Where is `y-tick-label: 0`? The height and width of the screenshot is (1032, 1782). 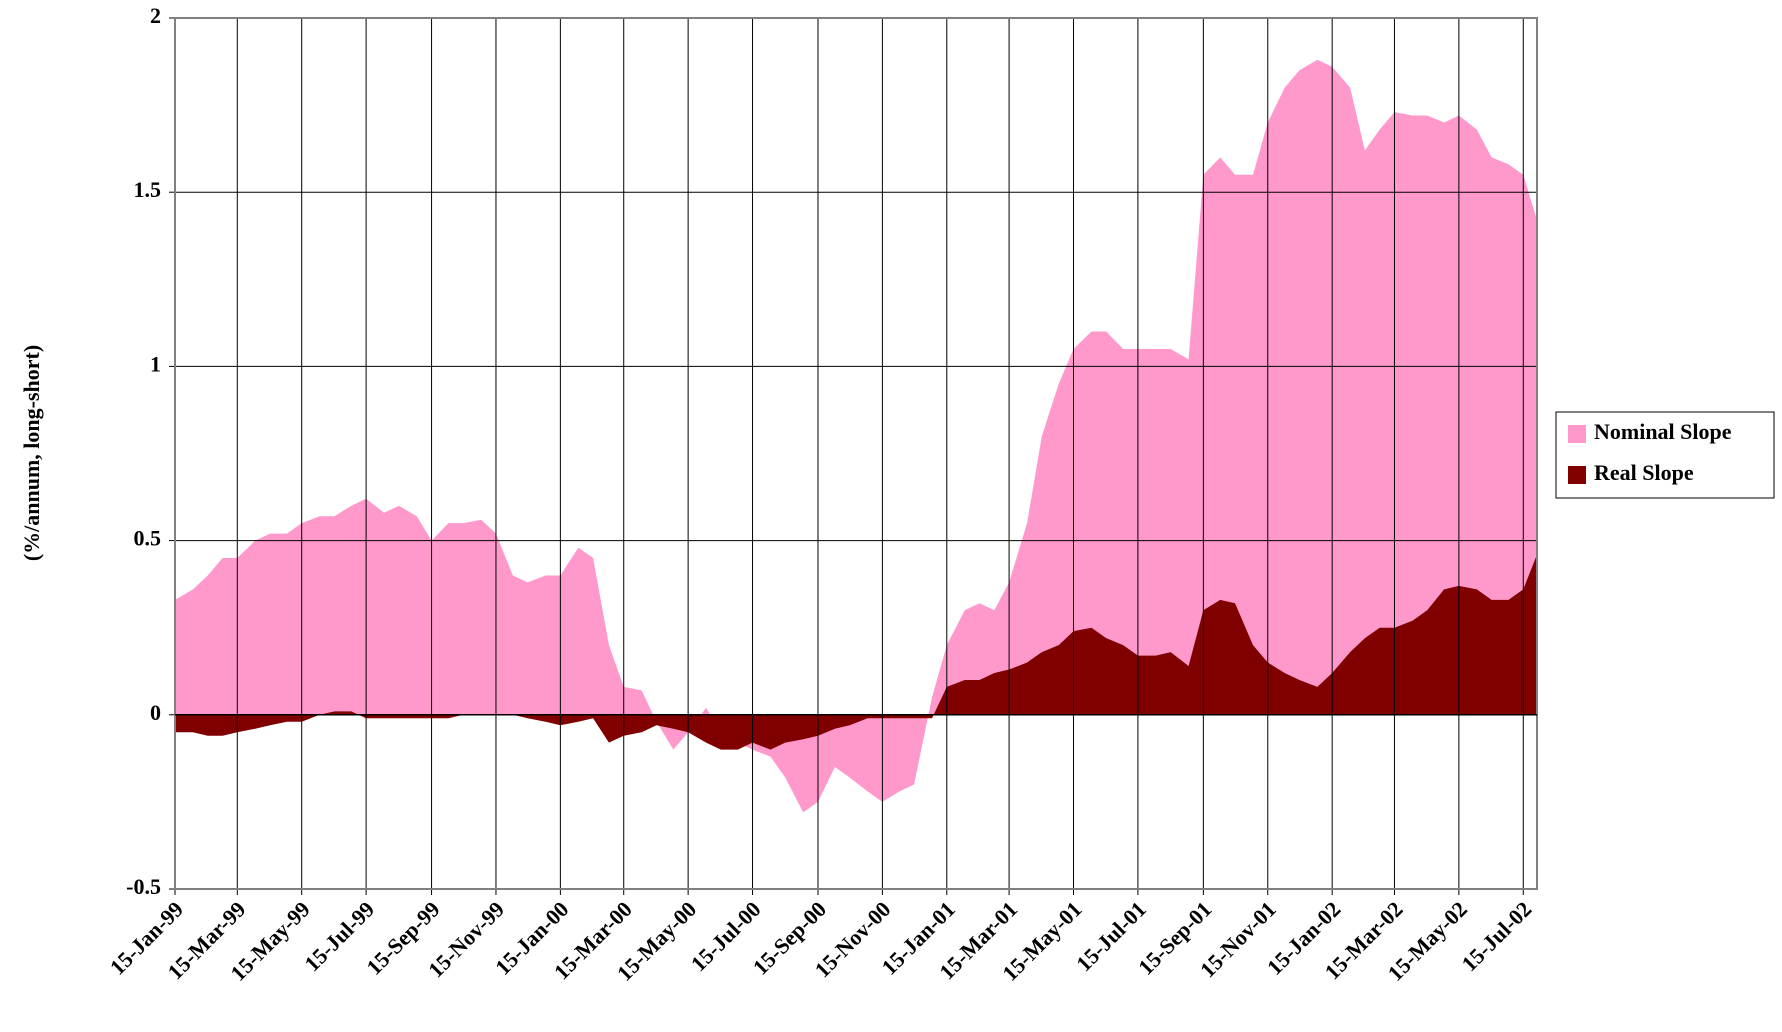 y-tick-label: 0 is located at coordinates (155, 712).